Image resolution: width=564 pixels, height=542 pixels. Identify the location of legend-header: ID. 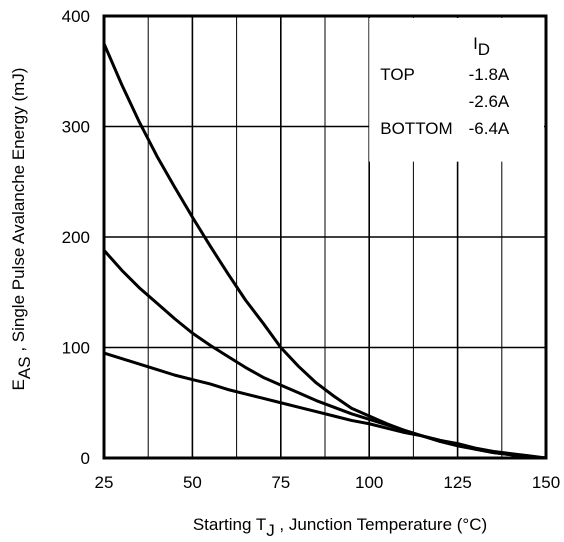
(481, 46).